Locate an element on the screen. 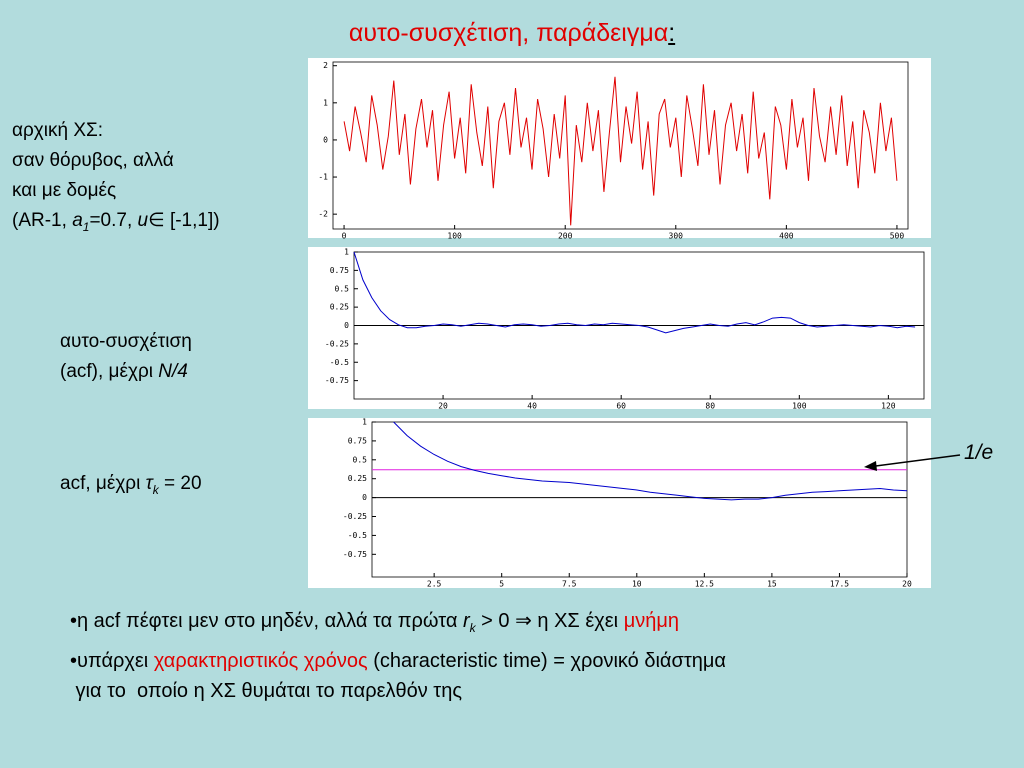 The width and height of the screenshot is (1024, 768). note-line: αυτο-συσχέτιση is located at coordinates (126, 341).